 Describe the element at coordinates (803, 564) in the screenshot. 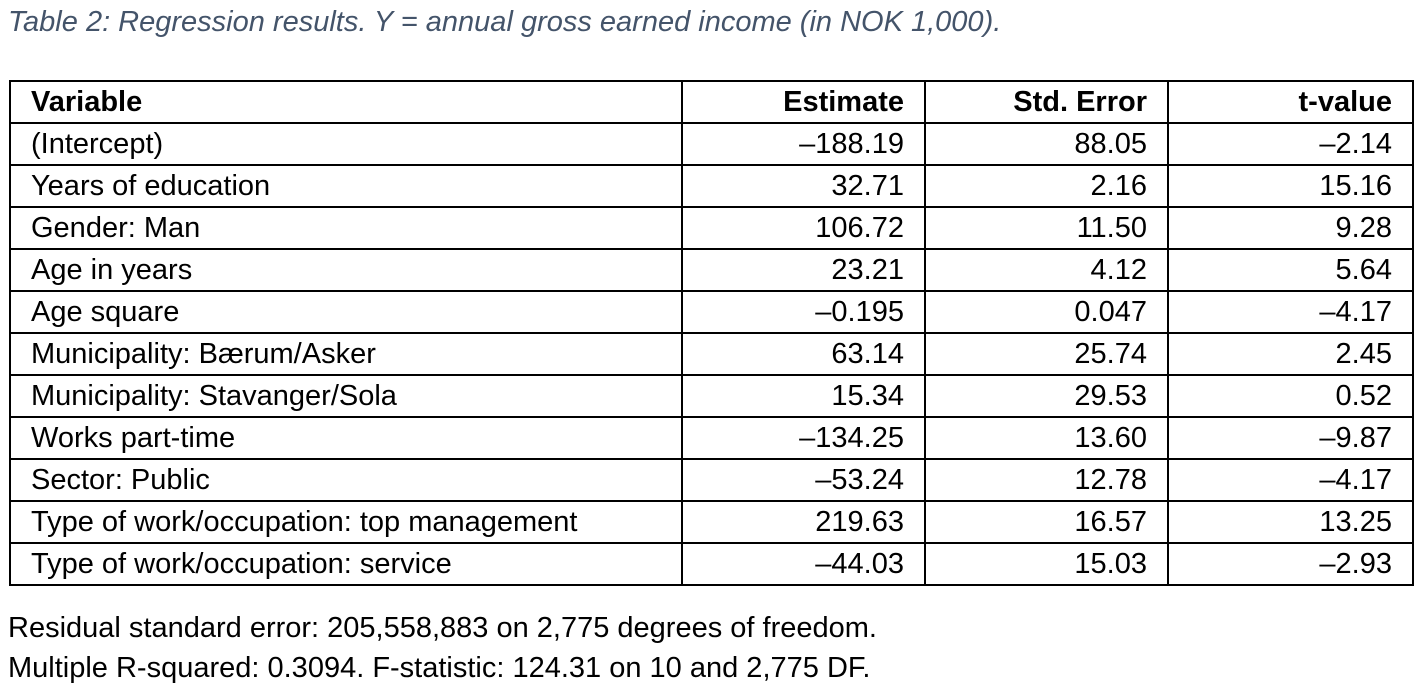

I see `cell-estimate: –44.03` at that location.